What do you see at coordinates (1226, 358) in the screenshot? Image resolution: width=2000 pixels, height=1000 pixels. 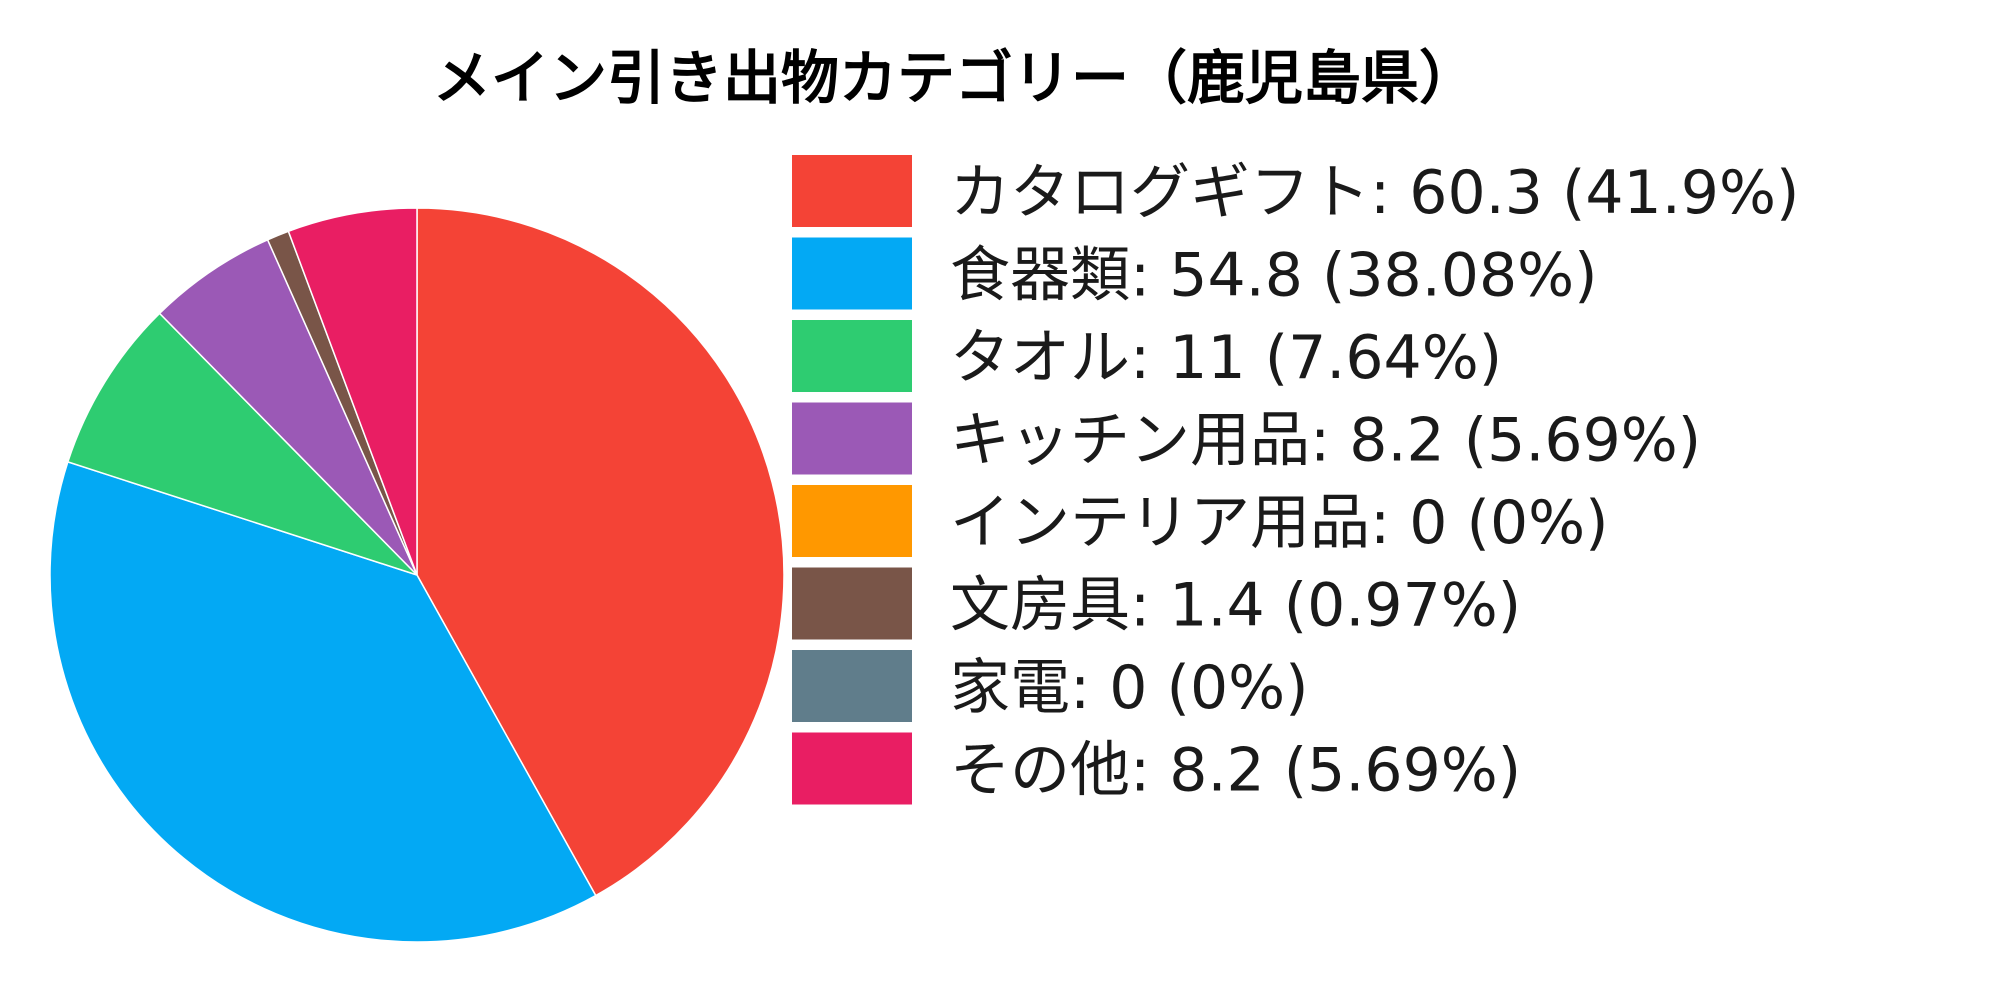 I see `legend-label-2: タオル: 11 (7.64%)` at bounding box center [1226, 358].